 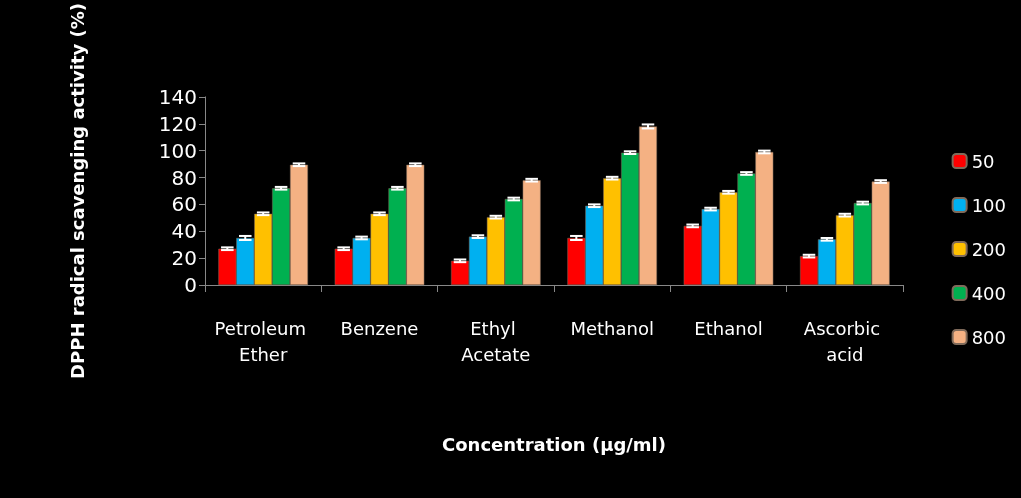 What do you see at coordinates (844, 341) in the screenshot?
I see `x-tick-label: Ascorbic acid` at bounding box center [844, 341].